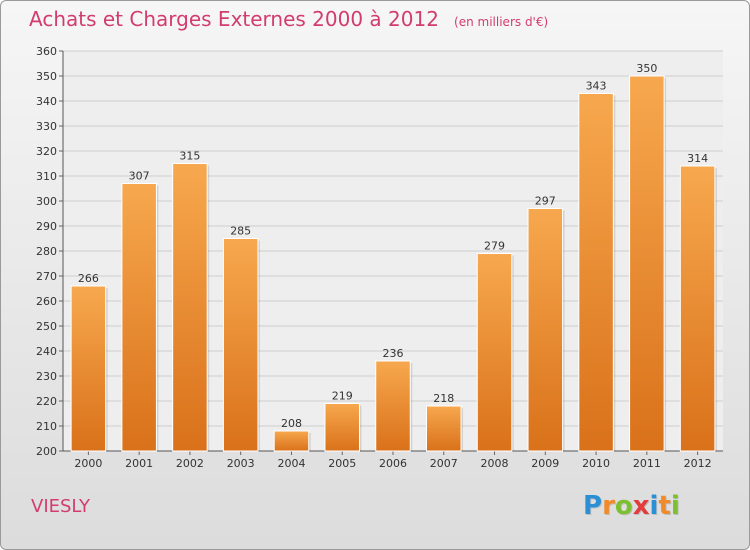  I want to click on bar-2012, so click(697, 308).